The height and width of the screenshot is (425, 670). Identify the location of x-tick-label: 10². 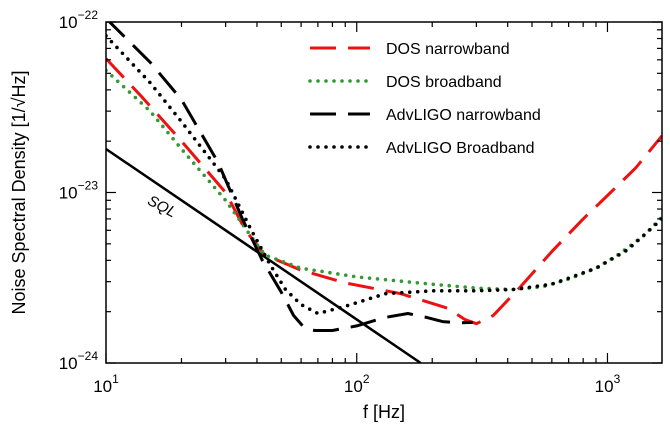
(357, 384).